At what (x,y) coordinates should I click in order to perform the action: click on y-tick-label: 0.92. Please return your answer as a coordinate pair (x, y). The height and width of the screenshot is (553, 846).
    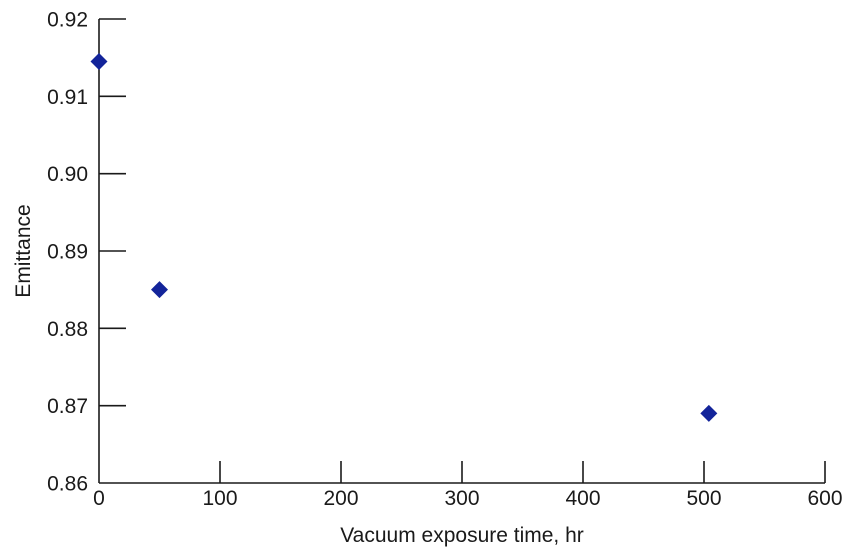
    Looking at the image, I should click on (67, 20).